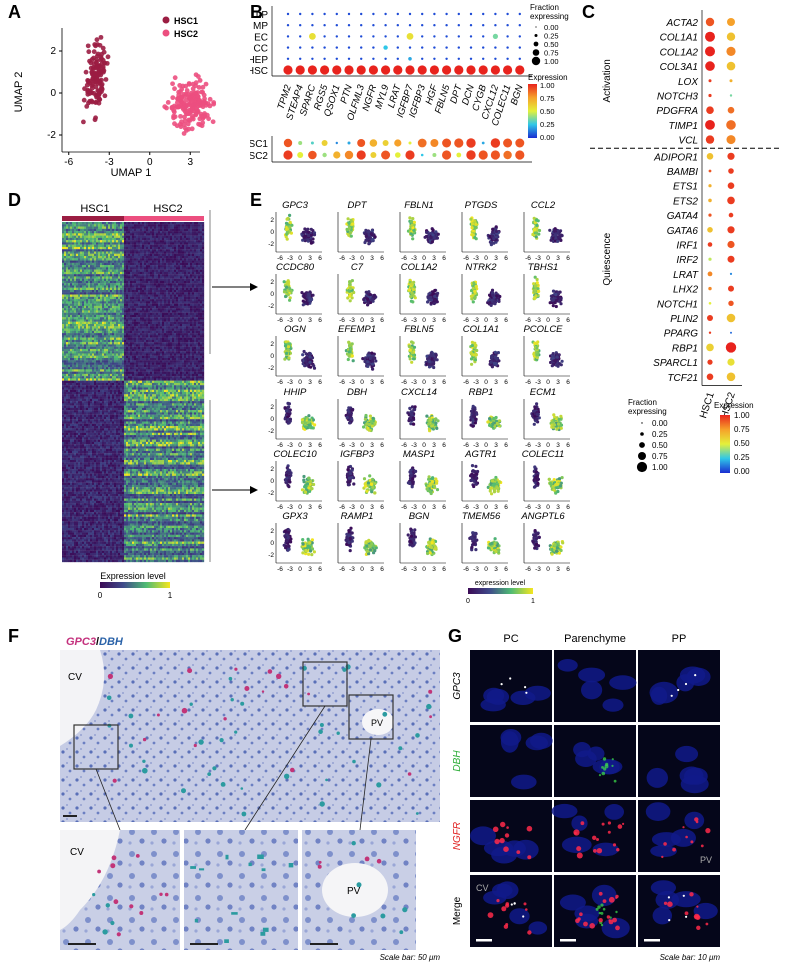  What do you see at coordinates (133, 392) in the screenshot?
I see `heatmap-cells` at bounding box center [133, 392].